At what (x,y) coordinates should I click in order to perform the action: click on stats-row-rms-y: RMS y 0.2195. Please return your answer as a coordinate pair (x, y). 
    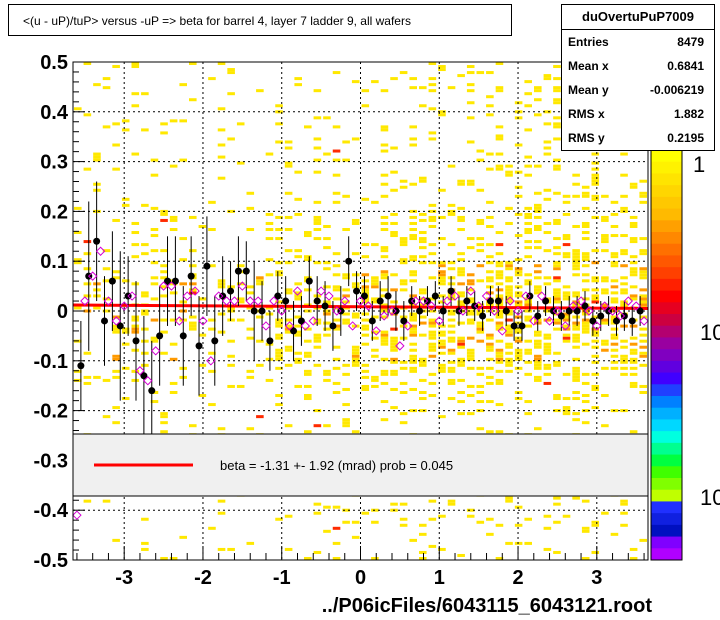
    Looking at the image, I should click on (636, 138).